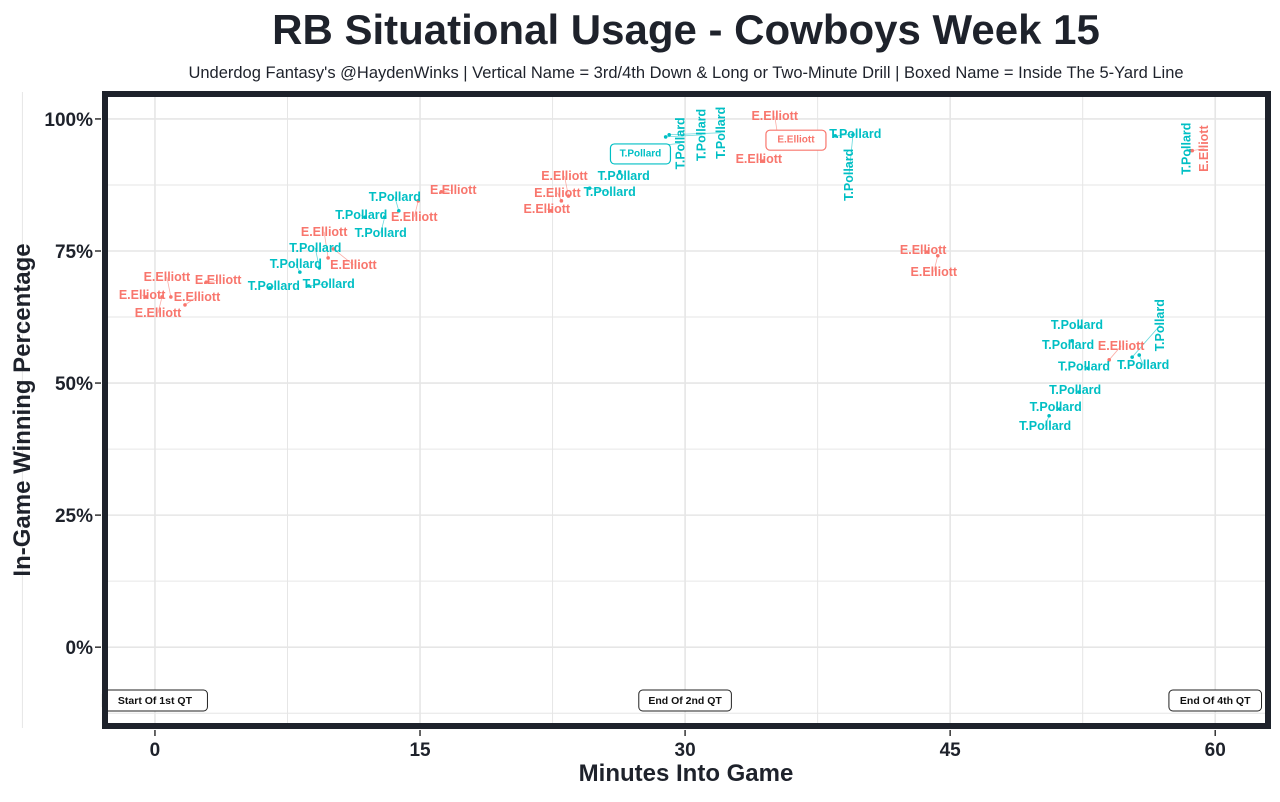 The image size is (1280, 802). What do you see at coordinates (686, 29) in the screenshot?
I see `chart-title: RB Situational Usage - Cowboys Week 15` at bounding box center [686, 29].